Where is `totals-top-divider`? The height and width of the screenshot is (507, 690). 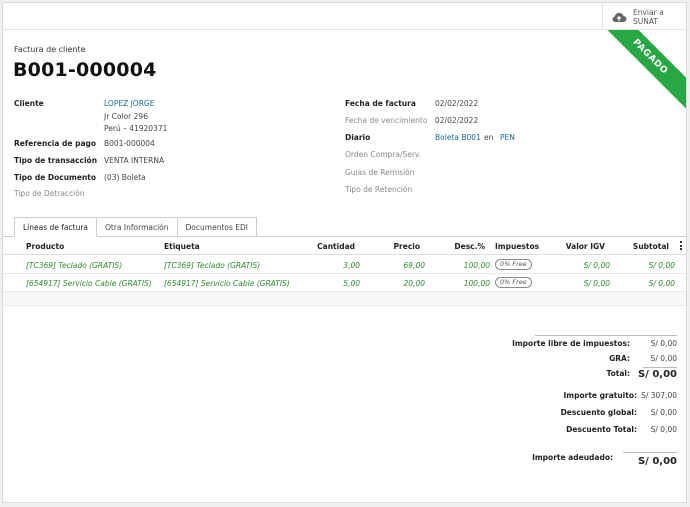 totals-top-divider is located at coordinates (606, 335).